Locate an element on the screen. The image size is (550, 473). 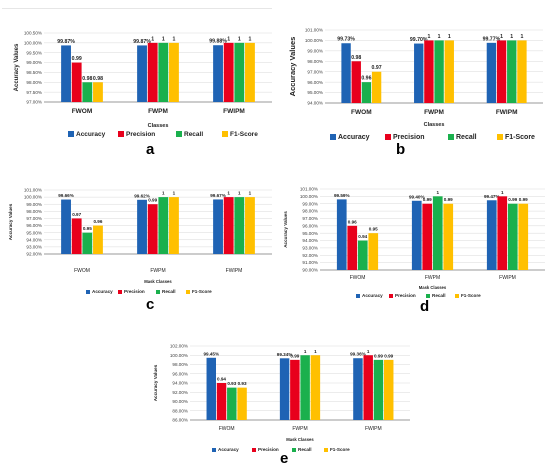
panel-c-bar-fwpm-precision is located at coordinates (152, 229).